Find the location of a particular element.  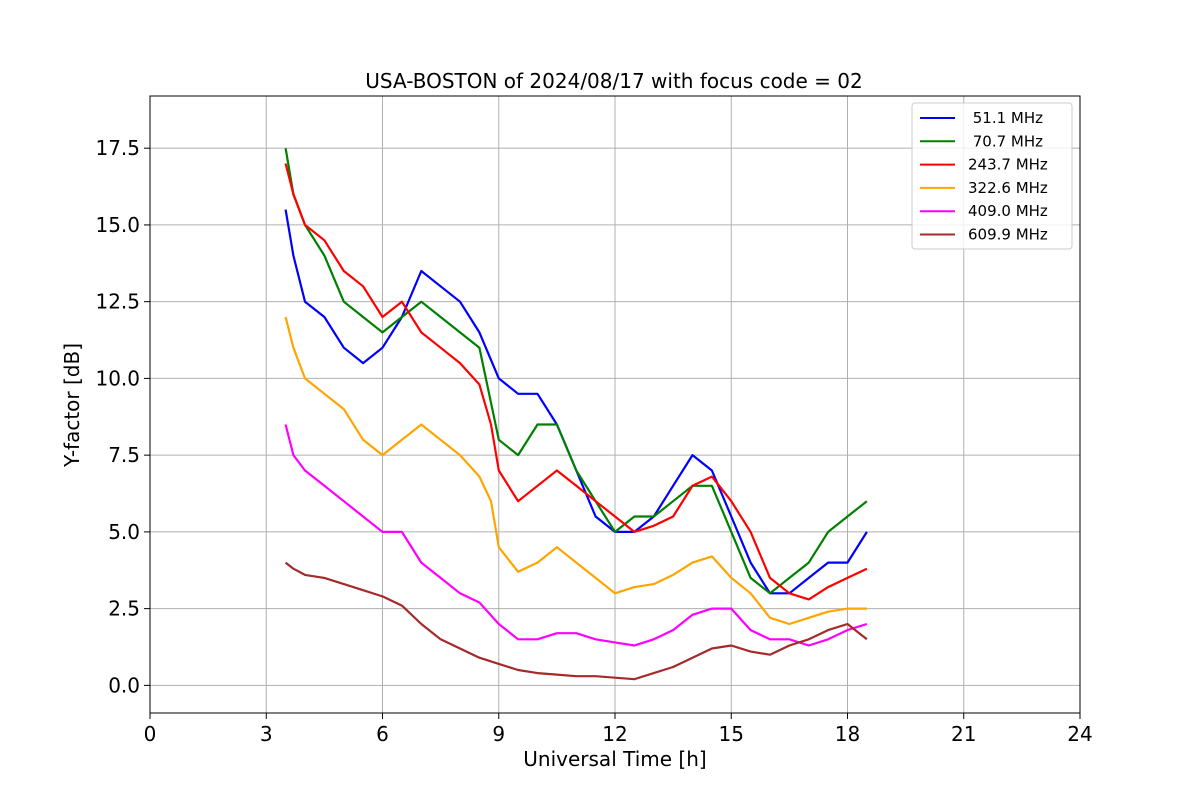

x-tick-label: 0 is located at coordinates (150, 734).